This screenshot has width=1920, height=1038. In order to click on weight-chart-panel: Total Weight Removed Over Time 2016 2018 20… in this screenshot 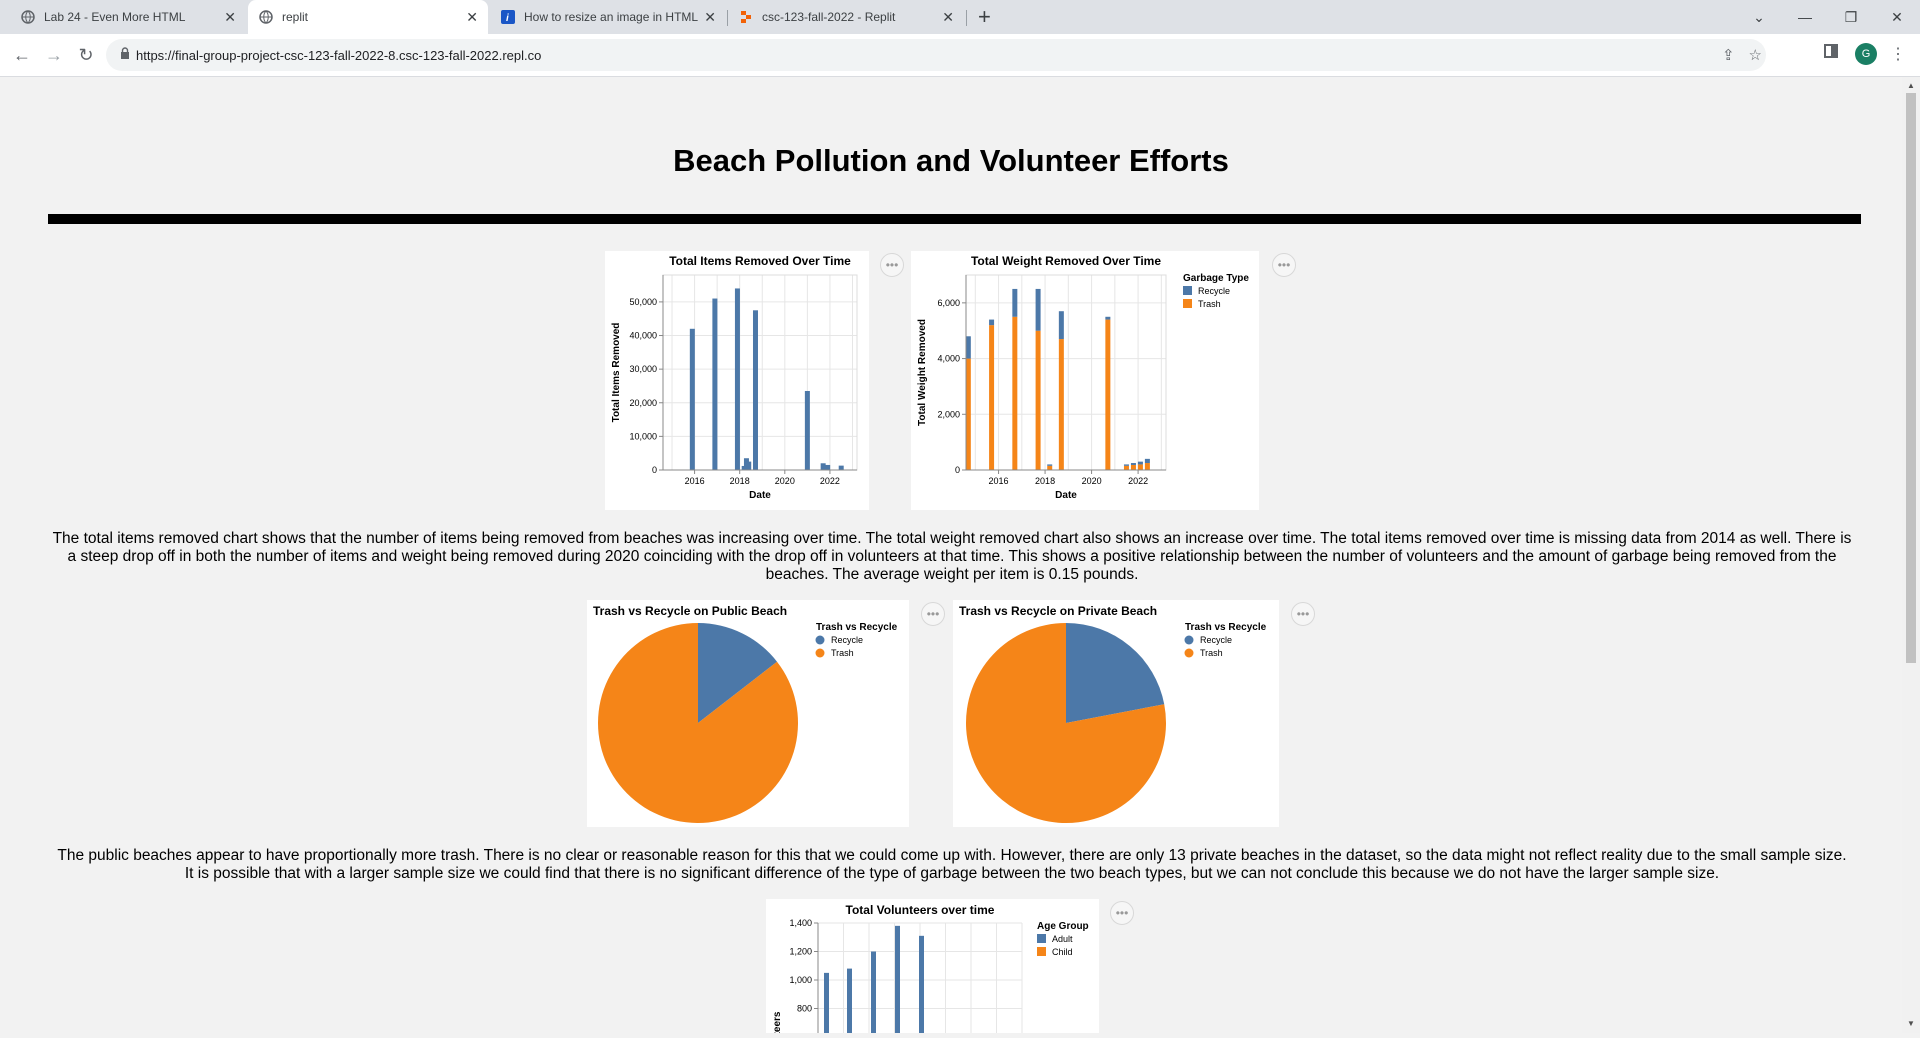, I will do `click(1085, 380)`.